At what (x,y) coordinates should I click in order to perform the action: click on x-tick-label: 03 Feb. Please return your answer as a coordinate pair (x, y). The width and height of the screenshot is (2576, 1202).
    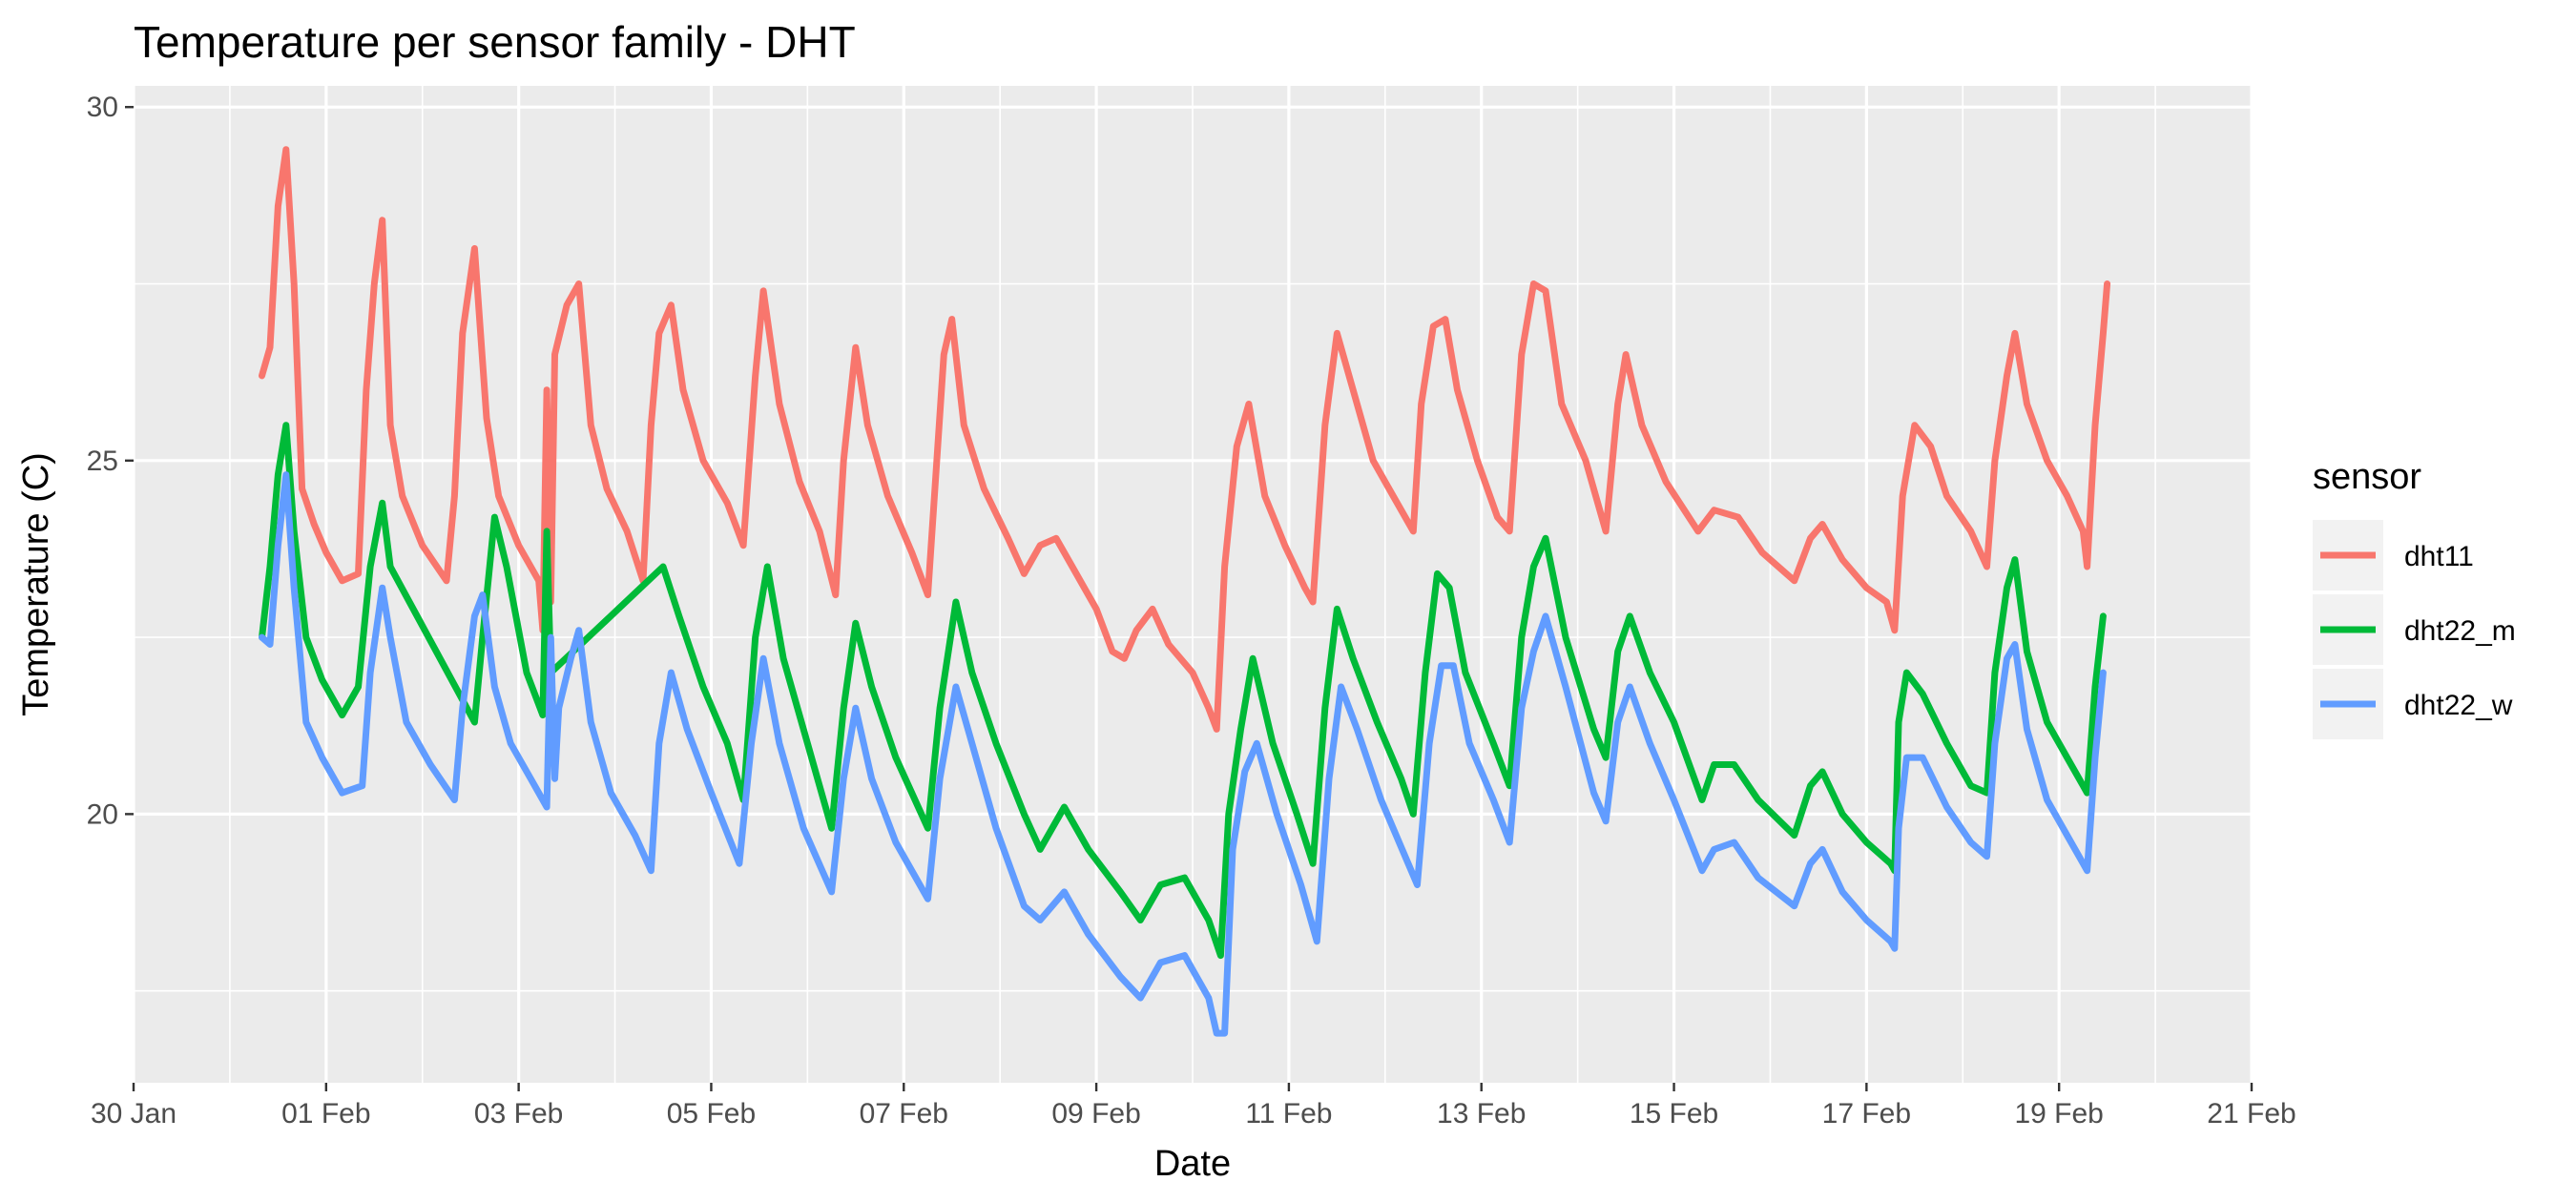
    Looking at the image, I should click on (518, 1113).